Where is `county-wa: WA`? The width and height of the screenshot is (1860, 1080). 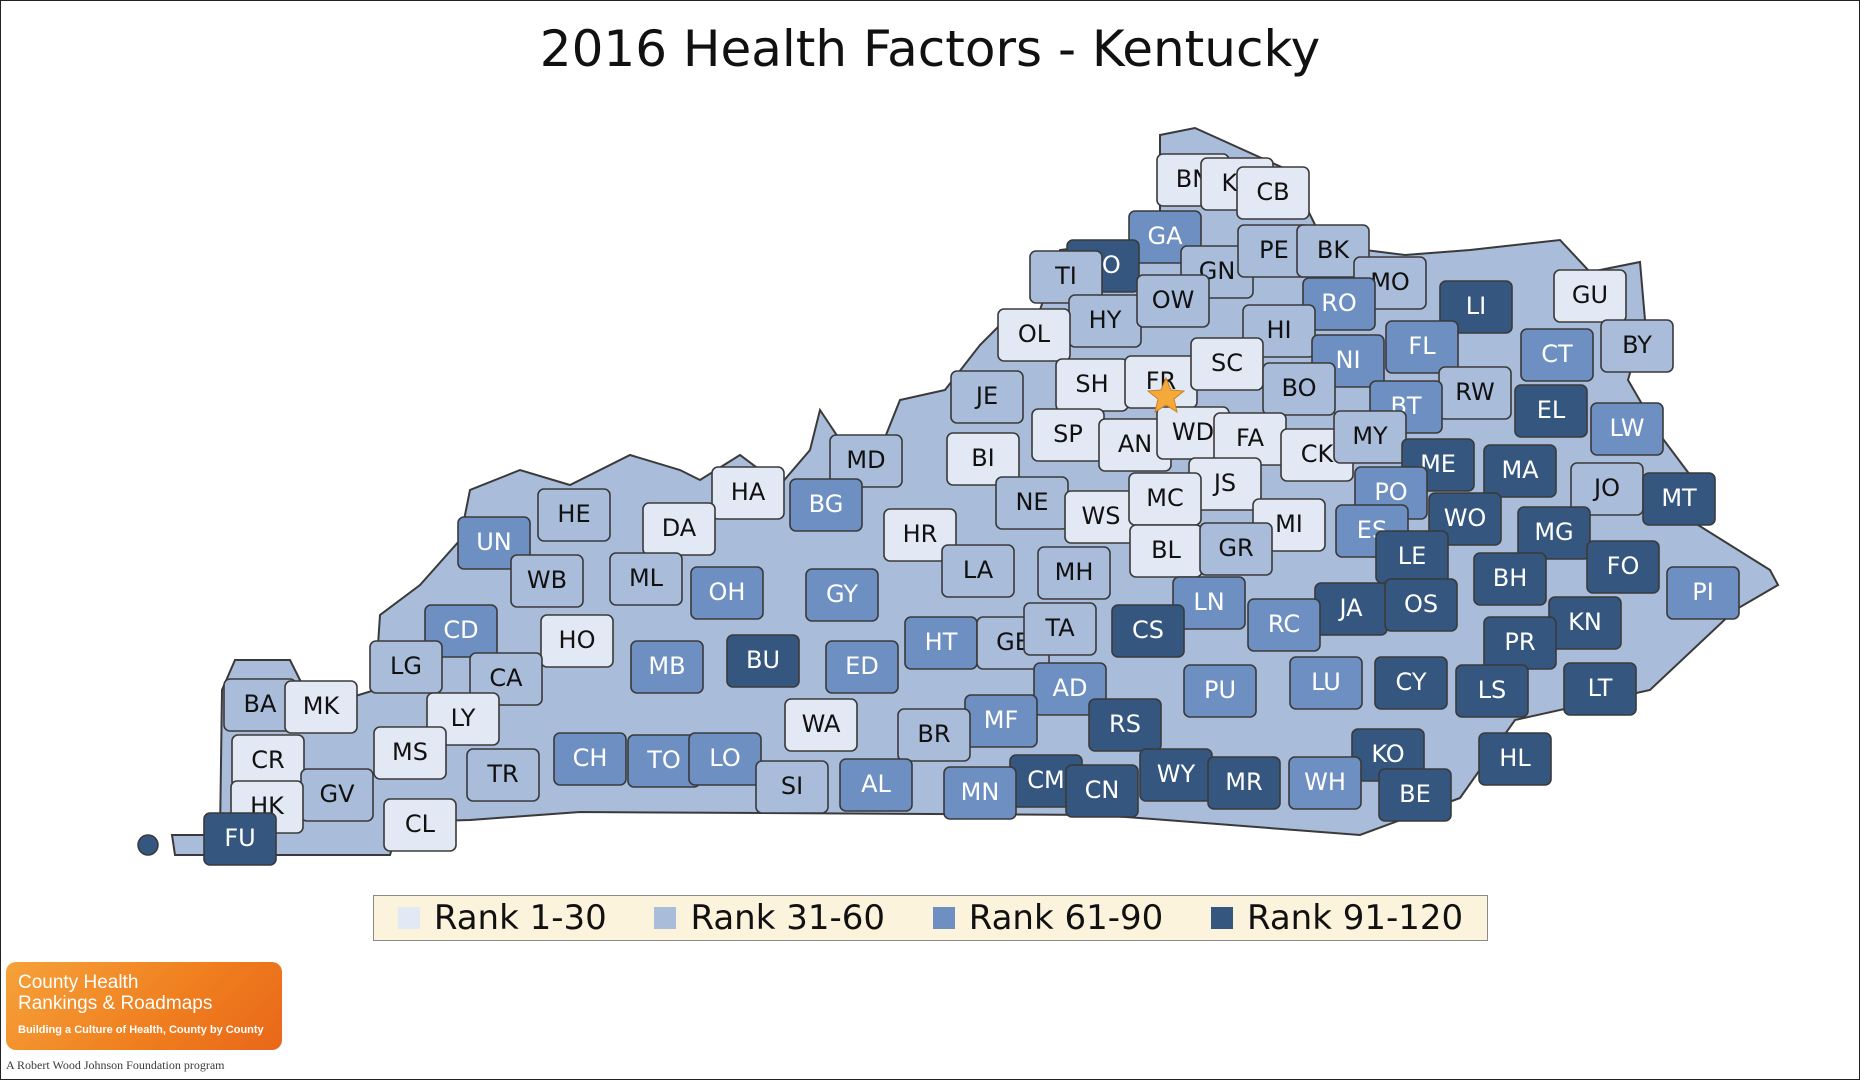
county-wa: WA is located at coordinates (821, 725).